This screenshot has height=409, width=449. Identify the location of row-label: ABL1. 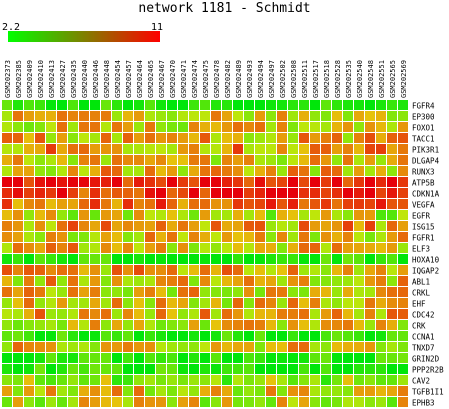
(421, 282).